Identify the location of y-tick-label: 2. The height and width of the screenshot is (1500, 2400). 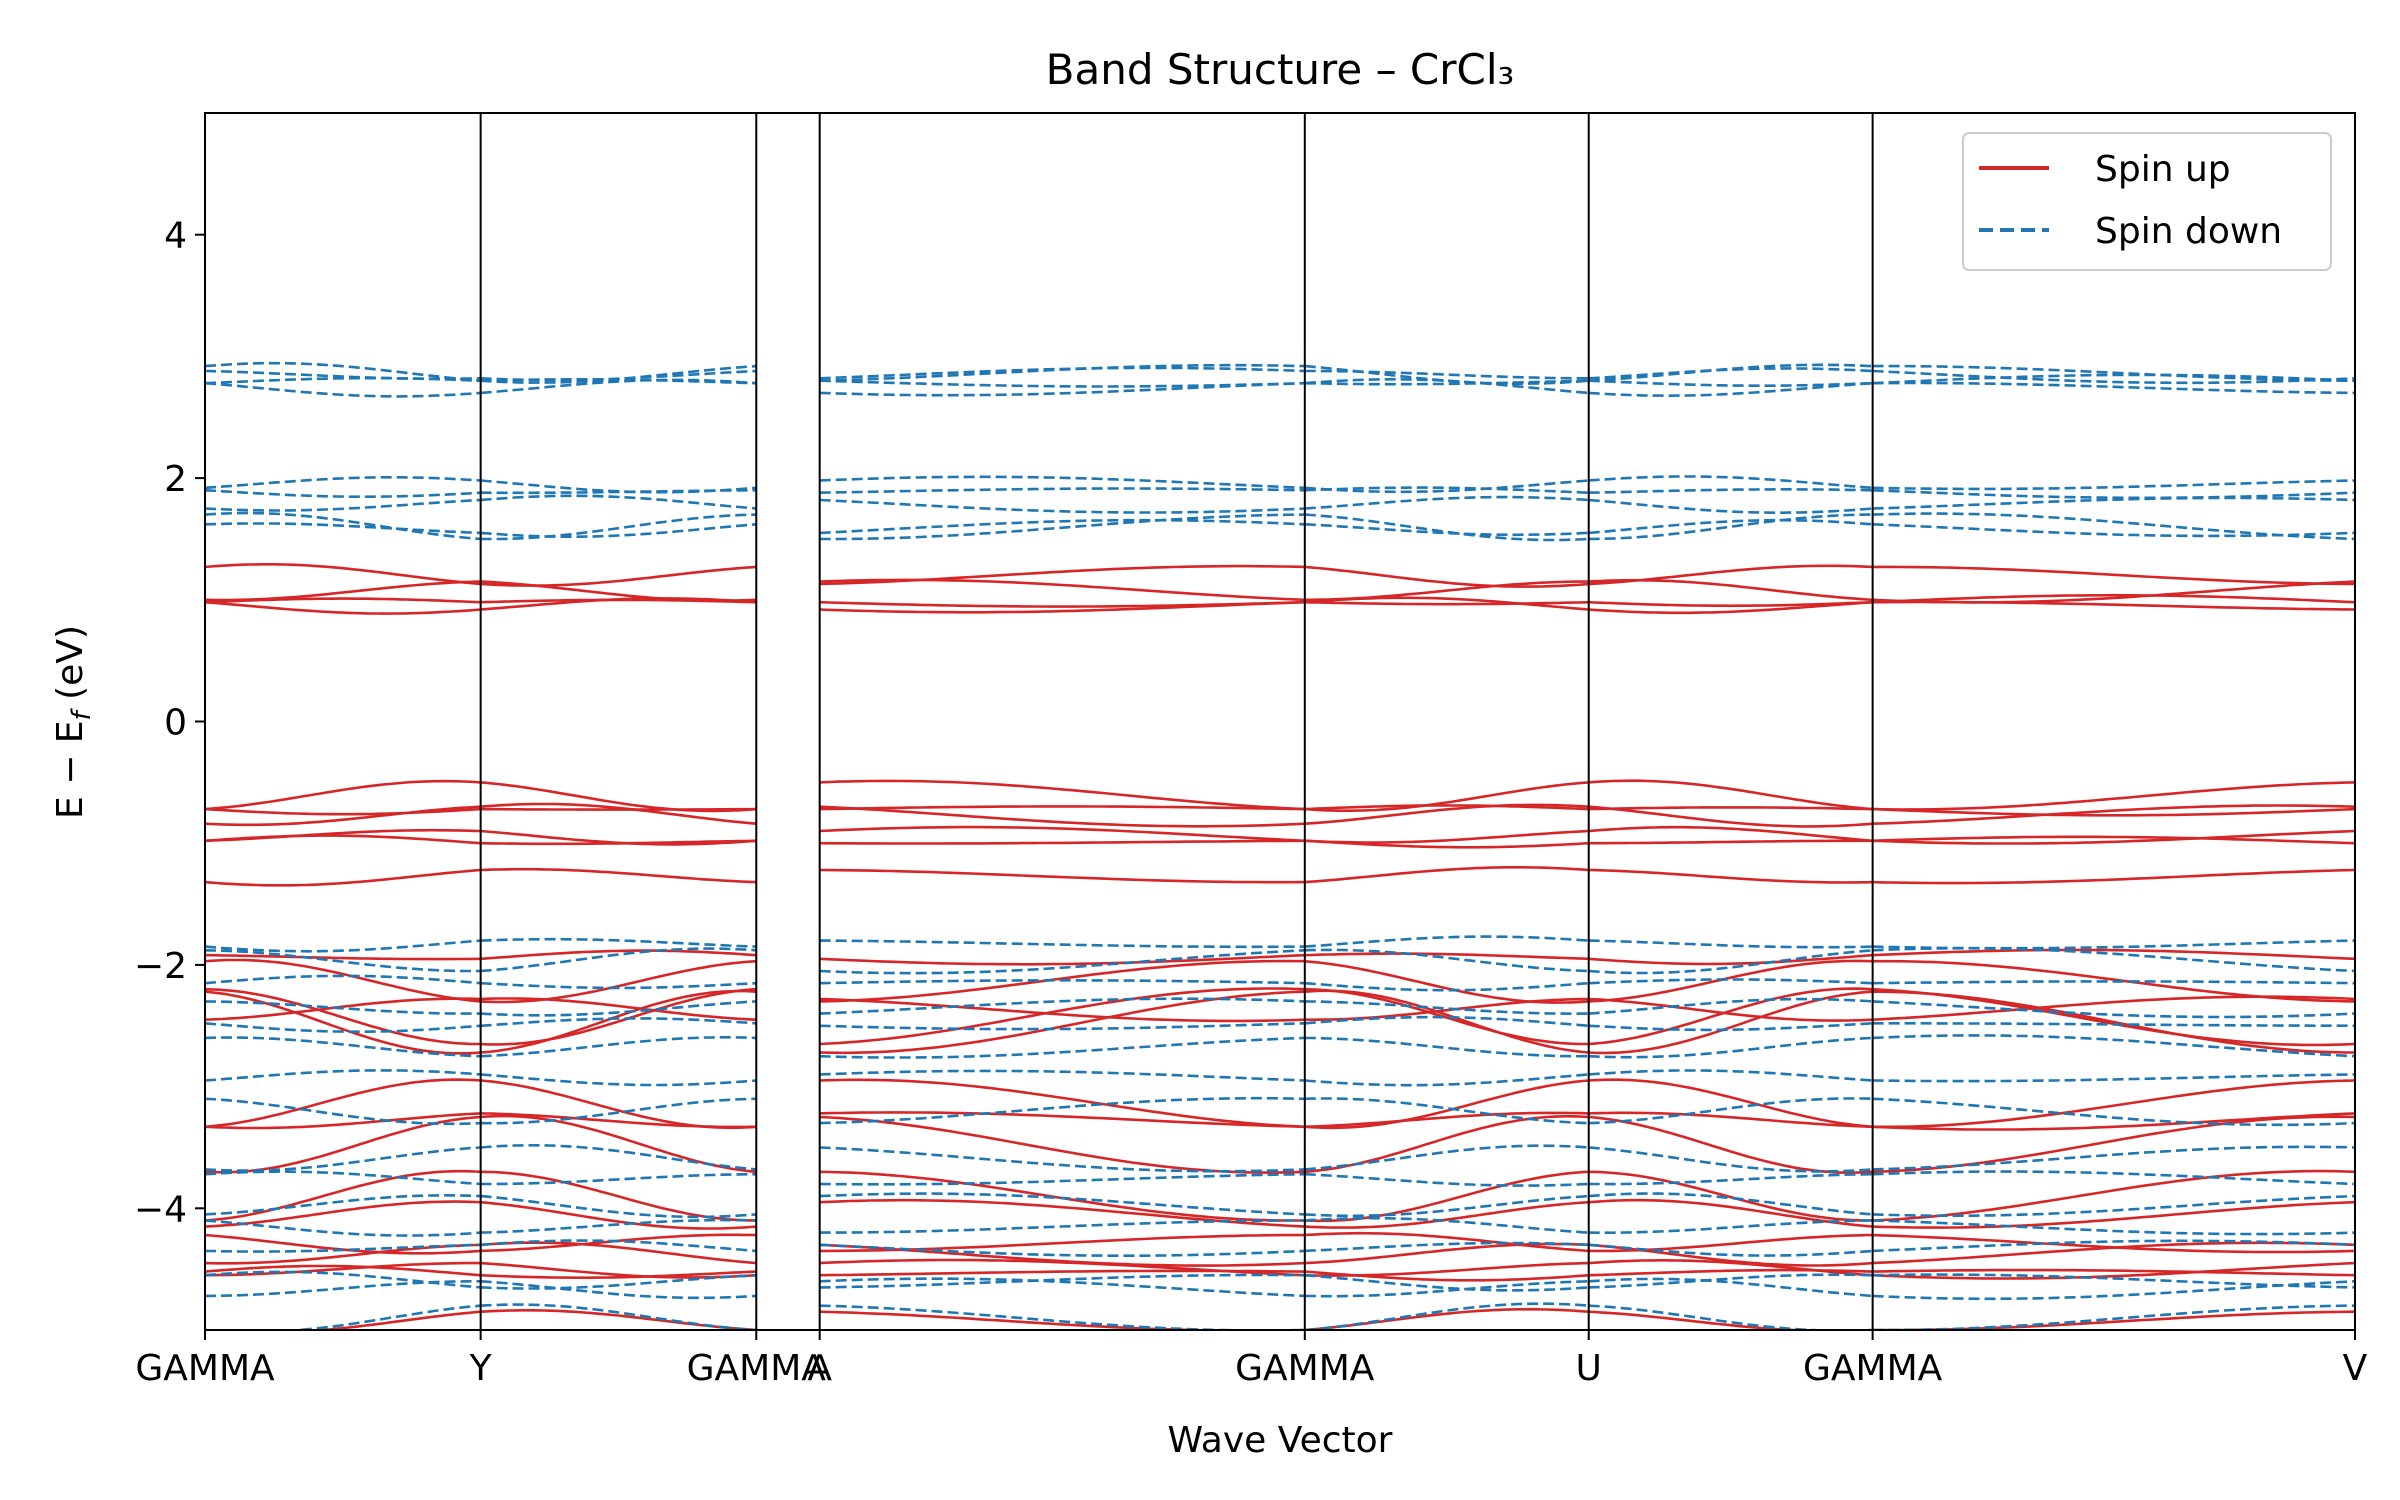
(175, 479).